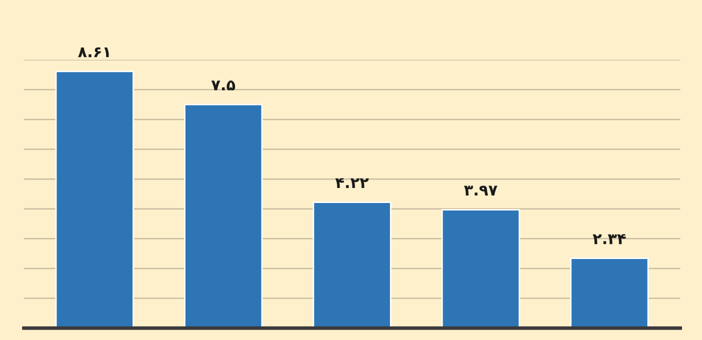 The height and width of the screenshot is (340, 702). What do you see at coordinates (481, 191) in the screenshot?
I see `data-label: ۳.۹۷` at bounding box center [481, 191].